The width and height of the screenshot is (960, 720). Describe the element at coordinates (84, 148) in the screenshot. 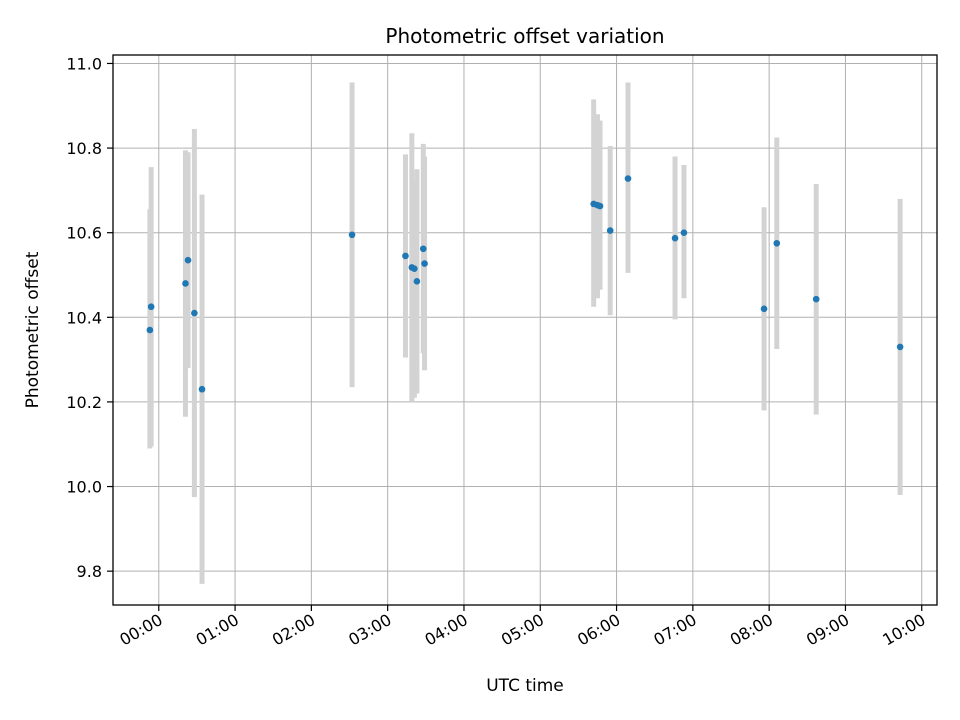

I see `y-tick-label: 10.8` at that location.